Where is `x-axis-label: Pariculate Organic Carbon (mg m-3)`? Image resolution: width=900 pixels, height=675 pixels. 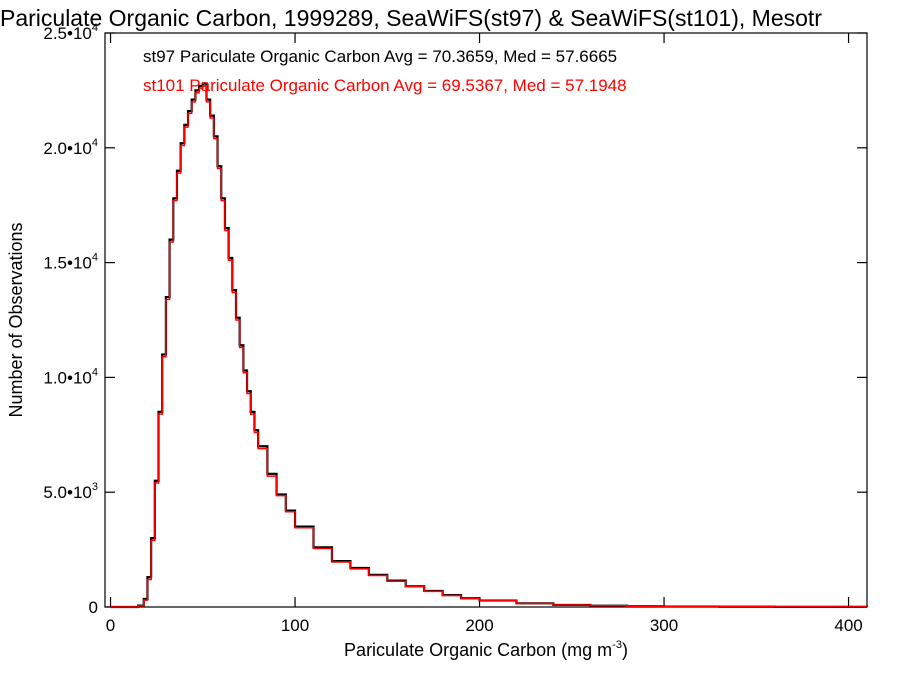
x-axis-label: Pariculate Organic Carbon (mg m-3) is located at coordinates (486, 649).